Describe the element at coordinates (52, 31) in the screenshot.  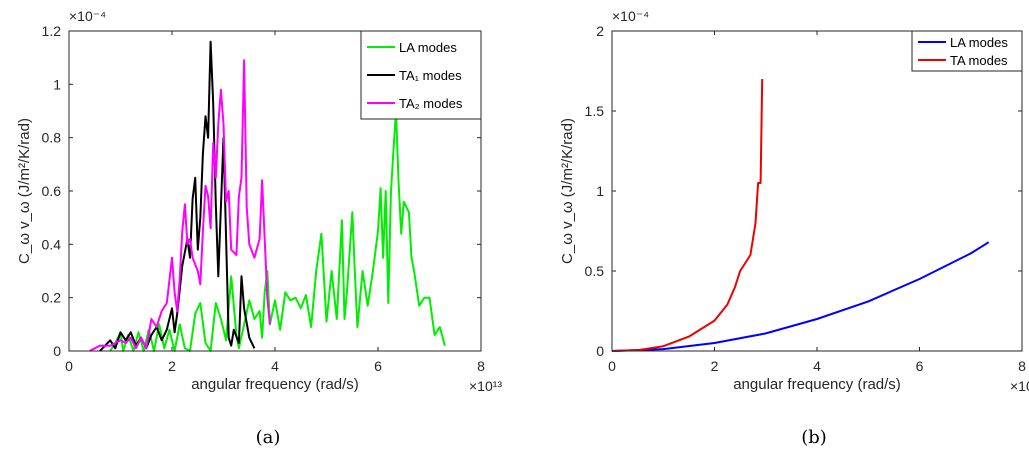
I see `y-tick-label: 1.2` at that location.